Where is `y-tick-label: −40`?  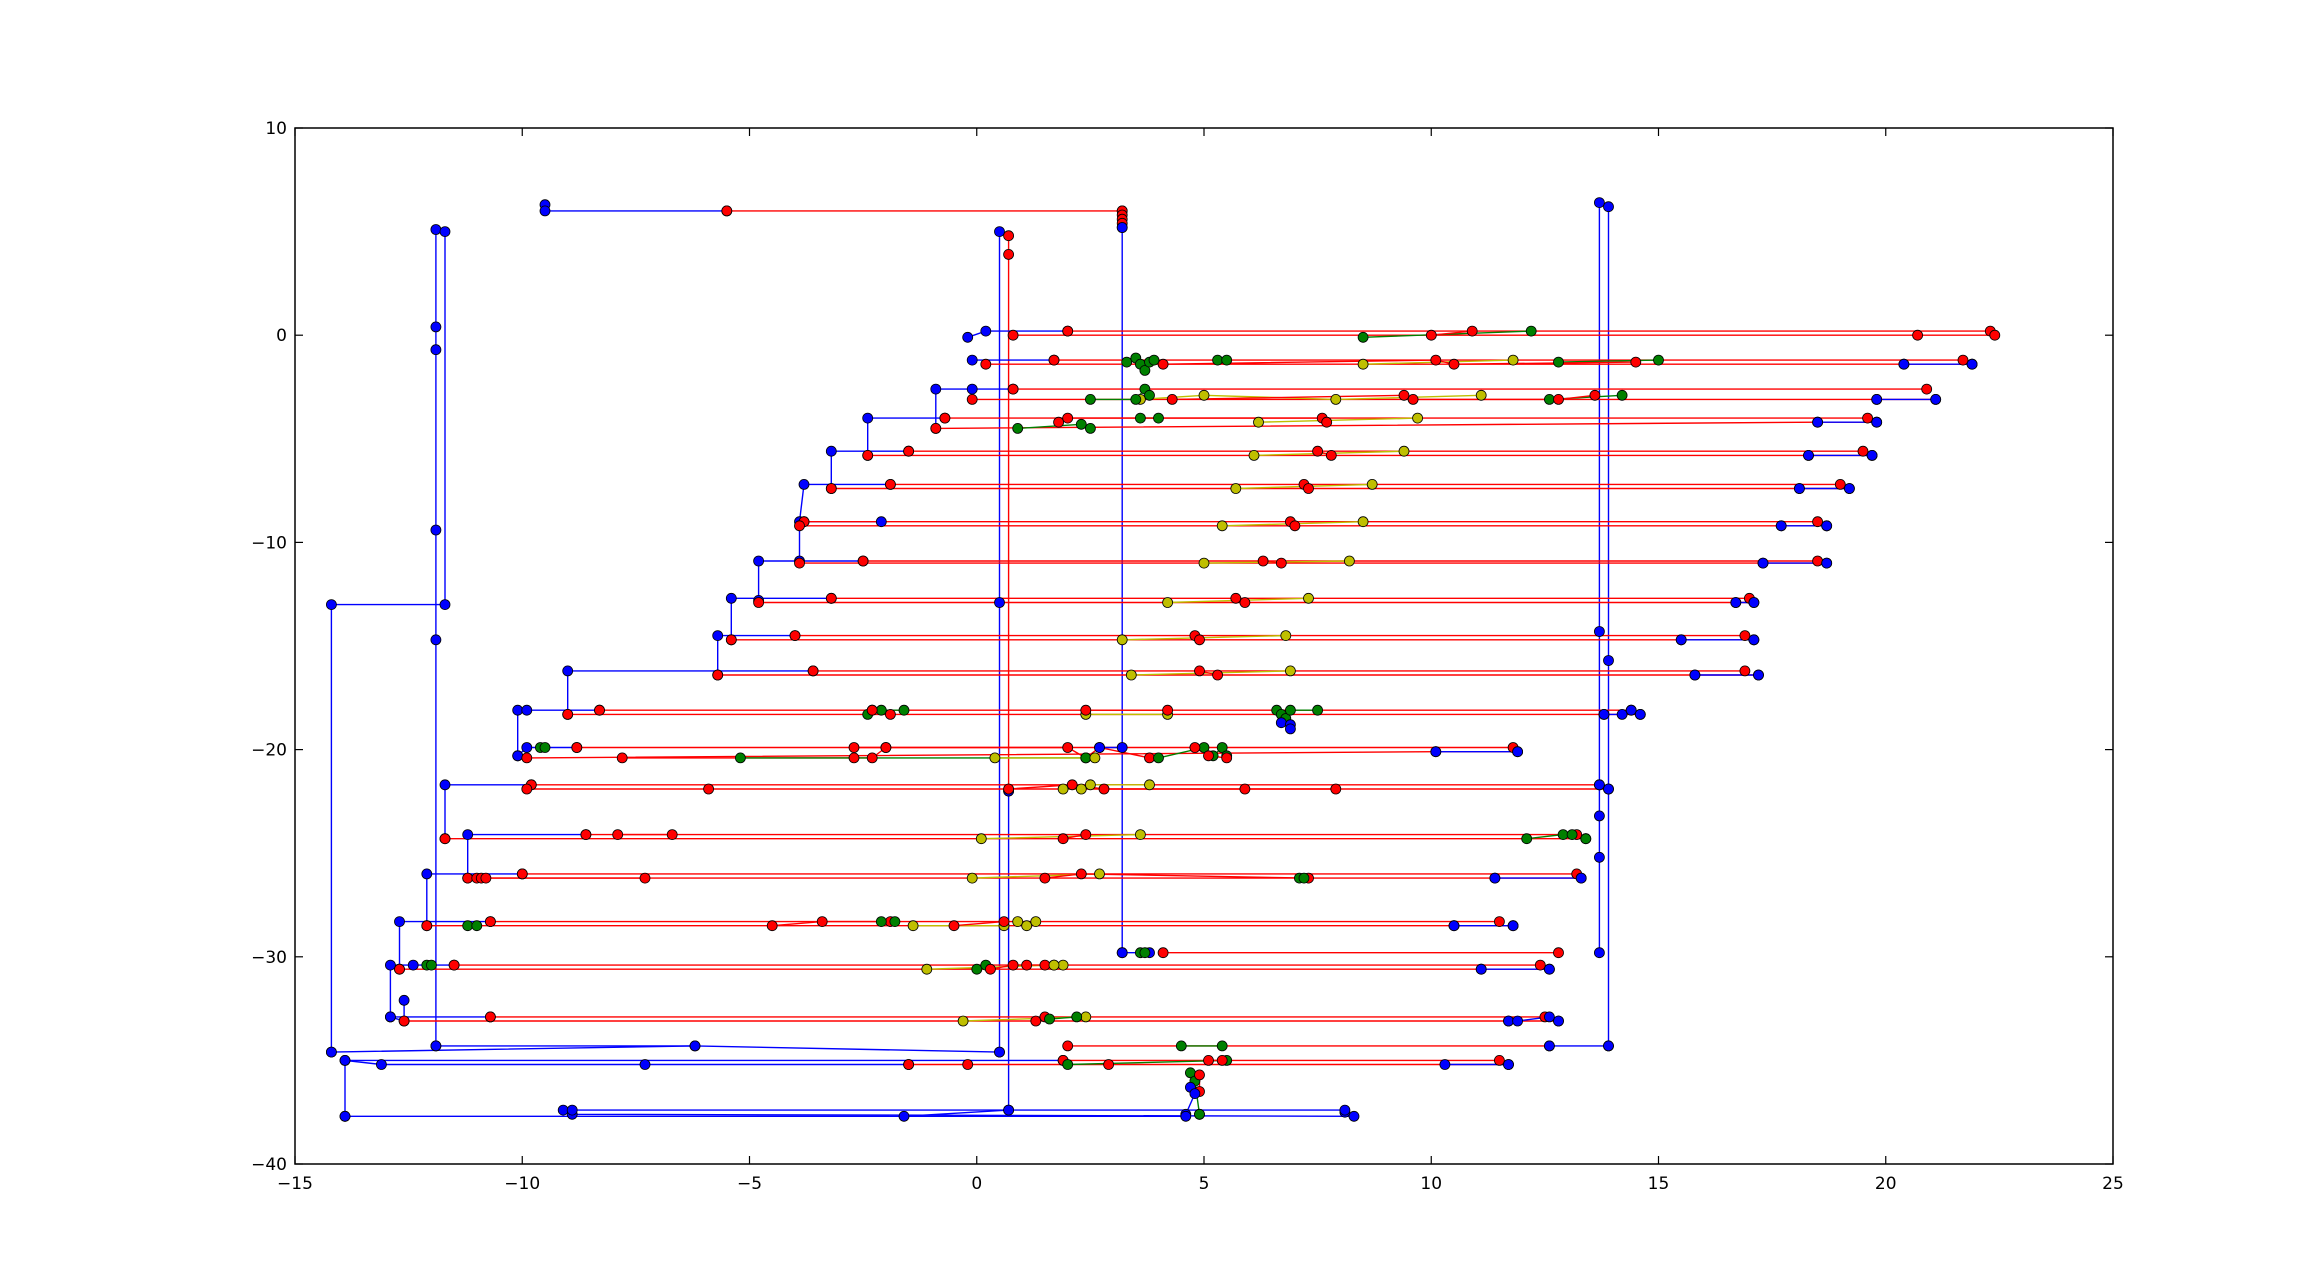 y-tick-label: −40 is located at coordinates (269, 1165).